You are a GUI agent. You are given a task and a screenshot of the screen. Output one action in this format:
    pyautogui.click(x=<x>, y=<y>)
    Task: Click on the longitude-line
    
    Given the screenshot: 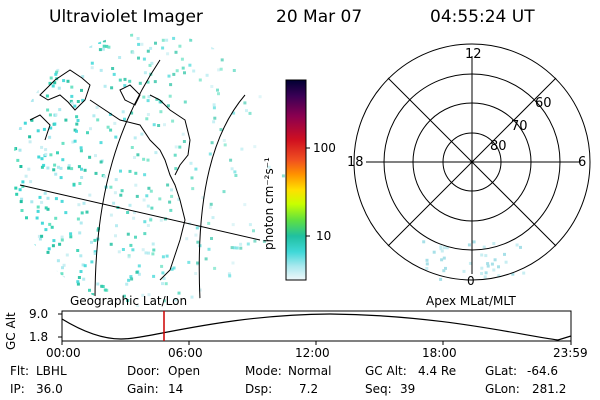 What is the action you would take?
    pyautogui.click(x=222, y=197)
    